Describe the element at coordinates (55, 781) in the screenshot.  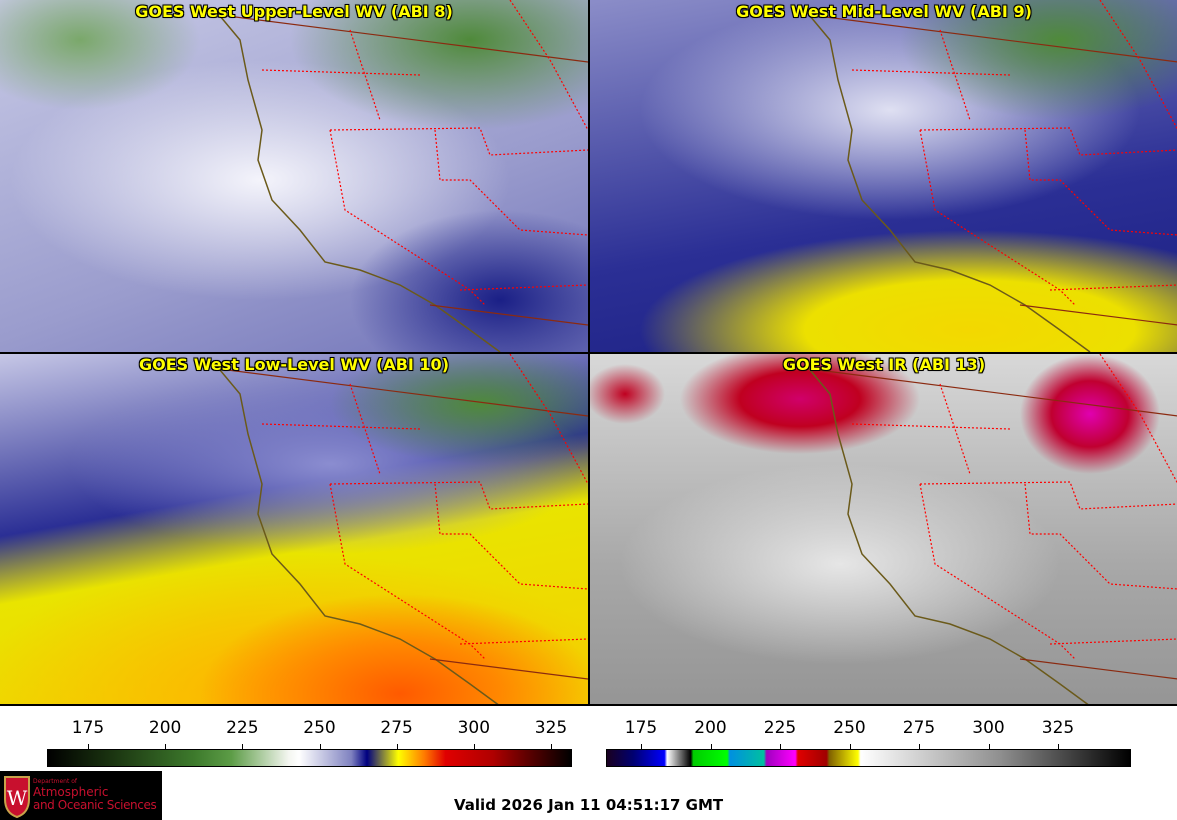
I see `logo-line1: Department of` at that location.